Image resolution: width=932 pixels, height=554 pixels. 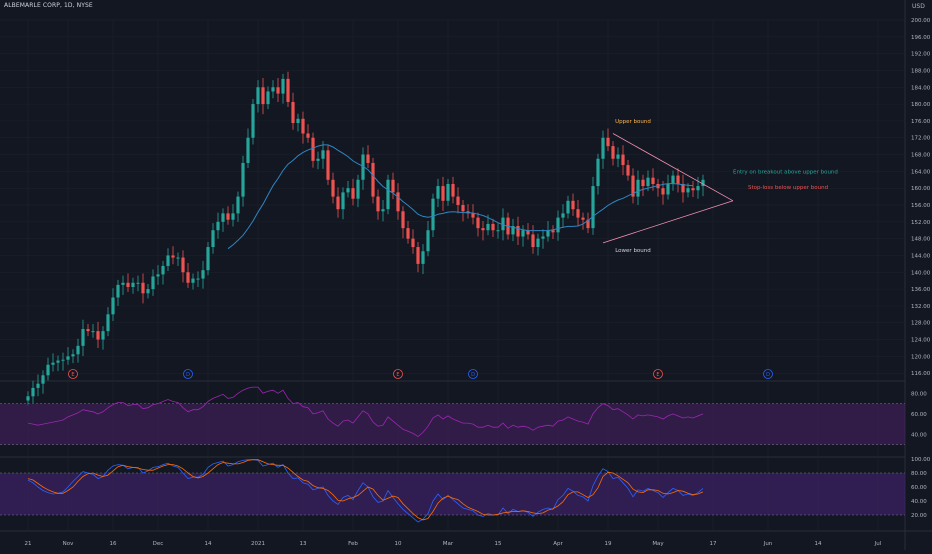 What do you see at coordinates (460, 197) in the screenshot?
I see `moving-average-line` at bounding box center [460, 197].